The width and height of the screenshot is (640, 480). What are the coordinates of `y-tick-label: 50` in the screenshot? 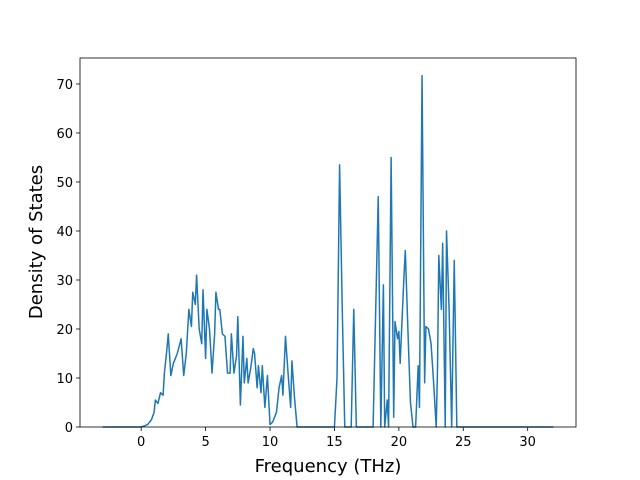 It's located at (64, 183).